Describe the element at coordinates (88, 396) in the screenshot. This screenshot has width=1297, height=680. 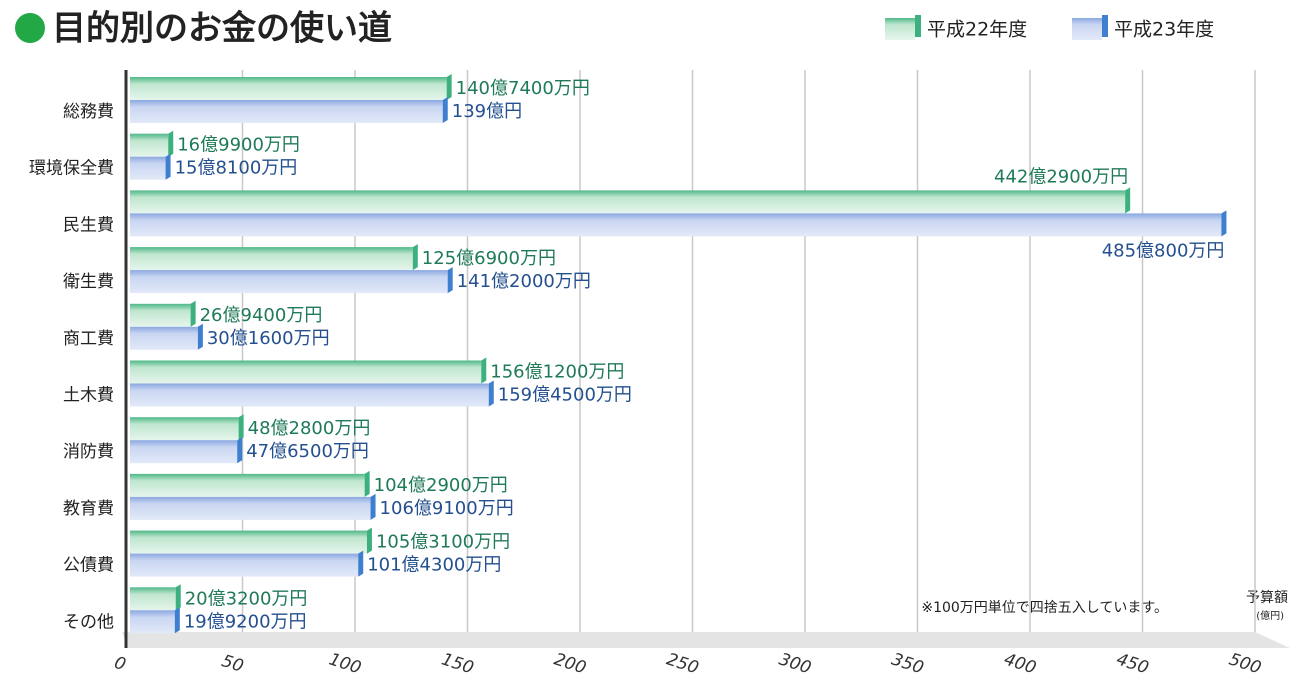
I see `y-tick-label: 土木費` at that location.